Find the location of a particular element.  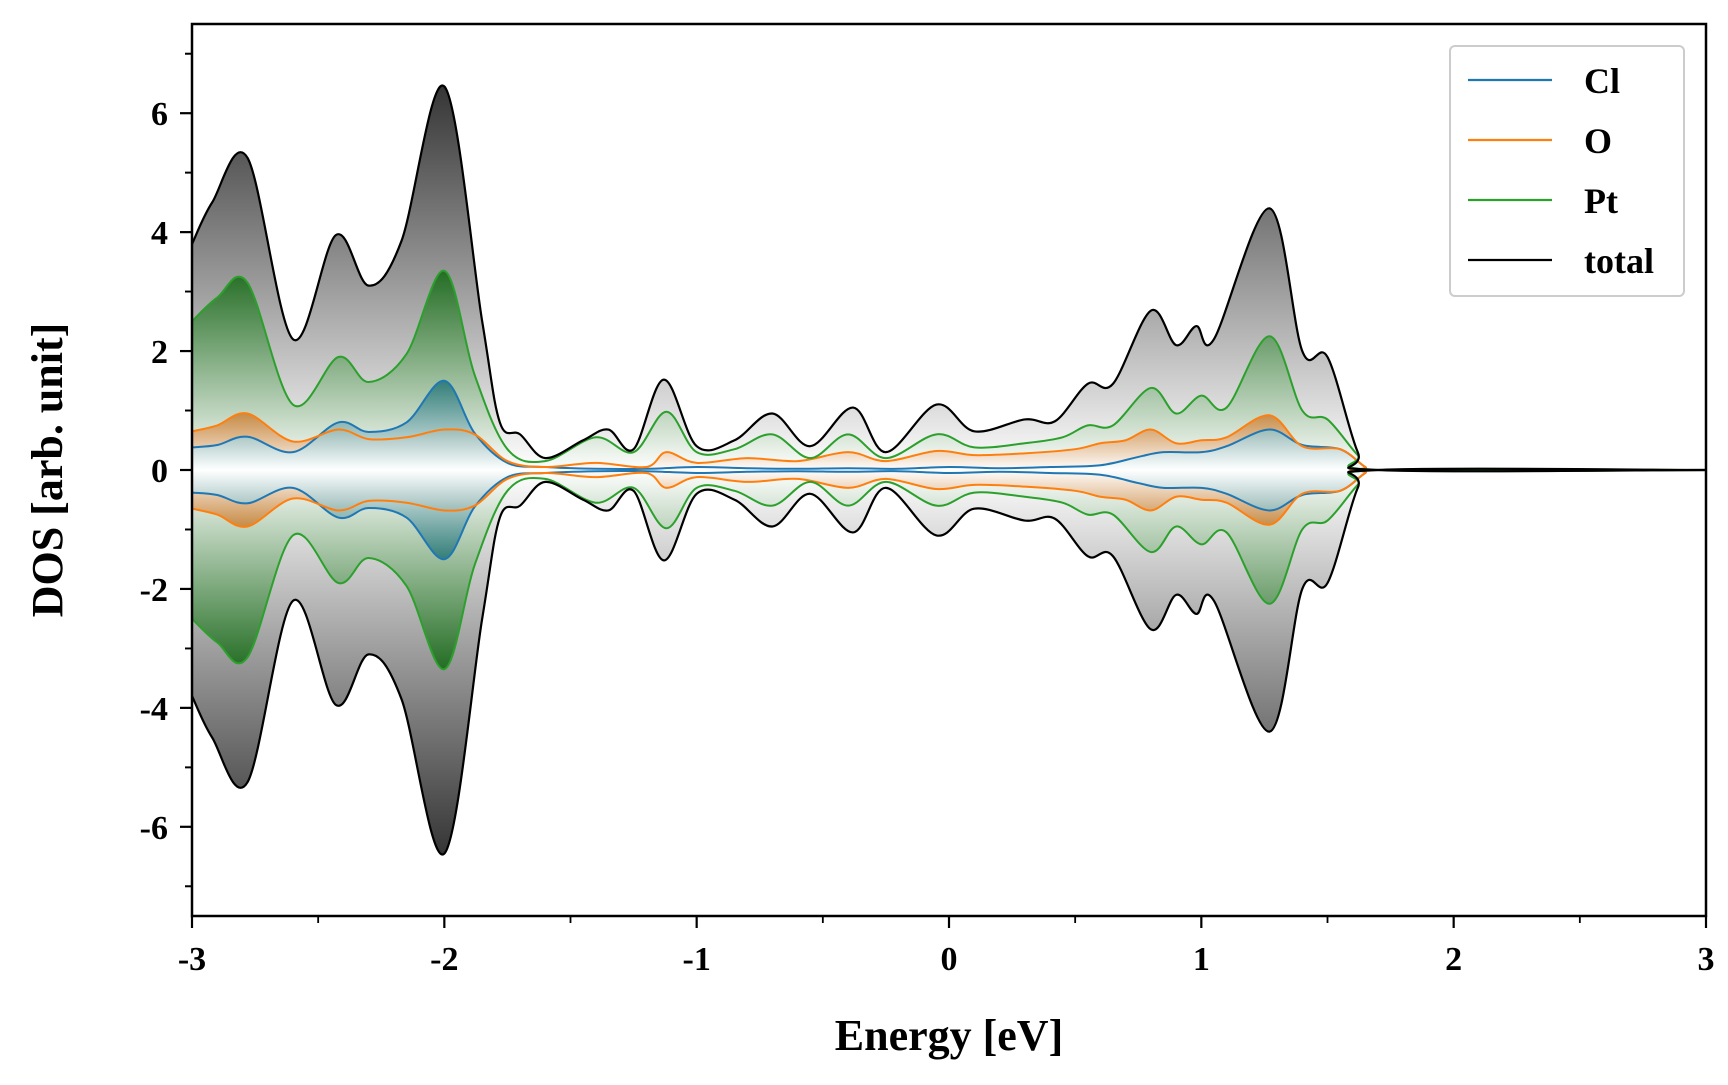

x-tick-label: 3 is located at coordinates (1706, 959).